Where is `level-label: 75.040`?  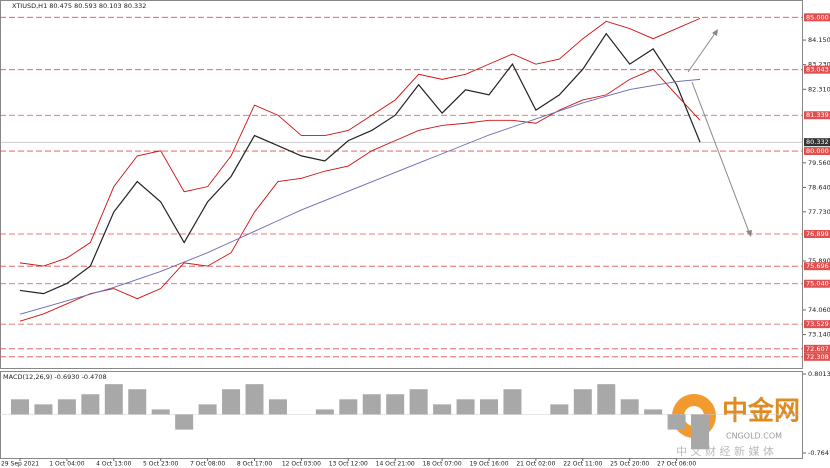
level-label: 75.040 is located at coordinates (817, 284).